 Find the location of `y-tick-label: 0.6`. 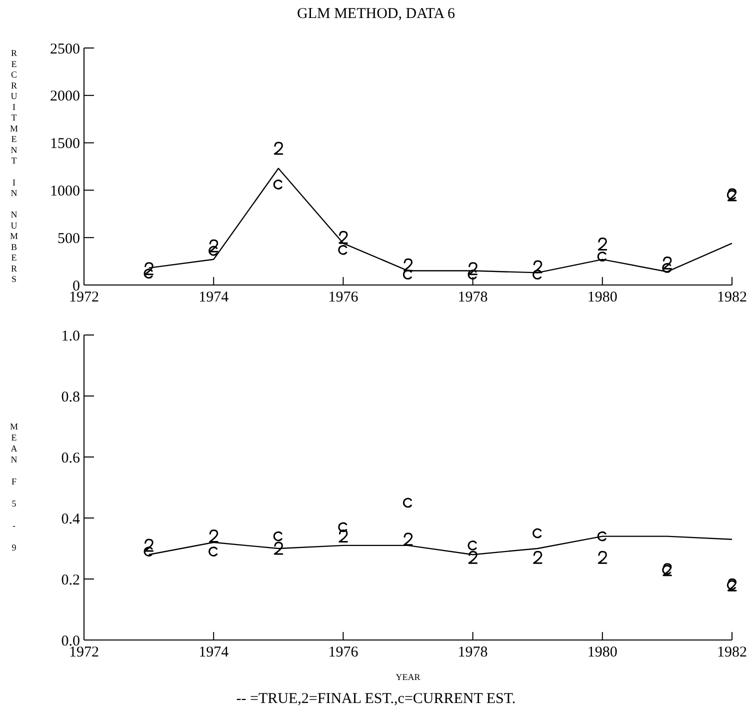

y-tick-label: 0.6 is located at coordinates (70, 458).